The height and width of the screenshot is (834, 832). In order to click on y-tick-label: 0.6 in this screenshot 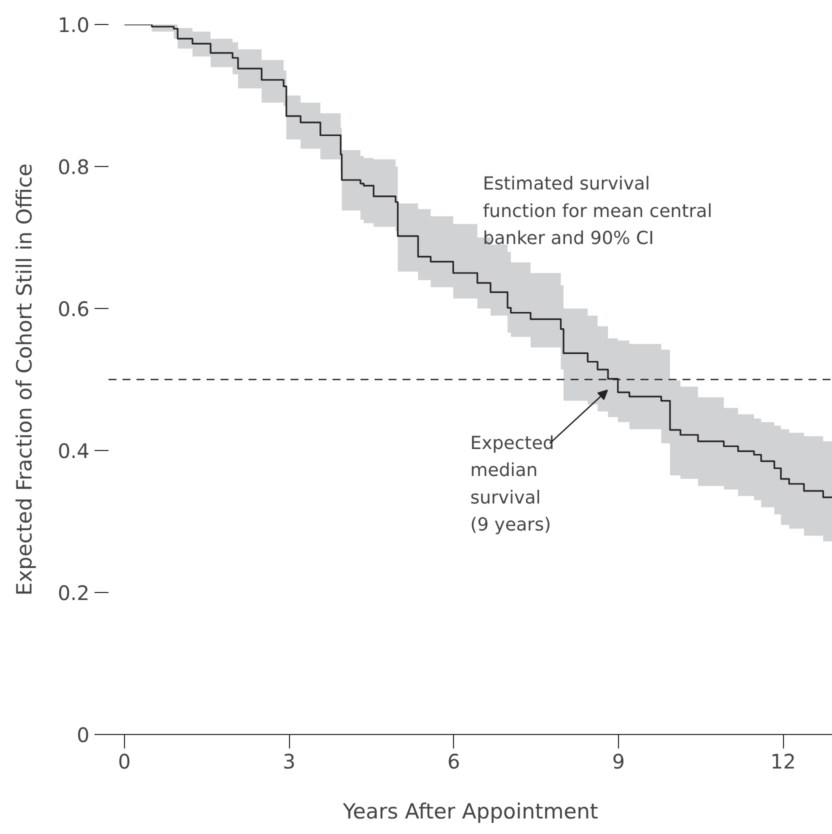, I will do `click(74, 309)`.